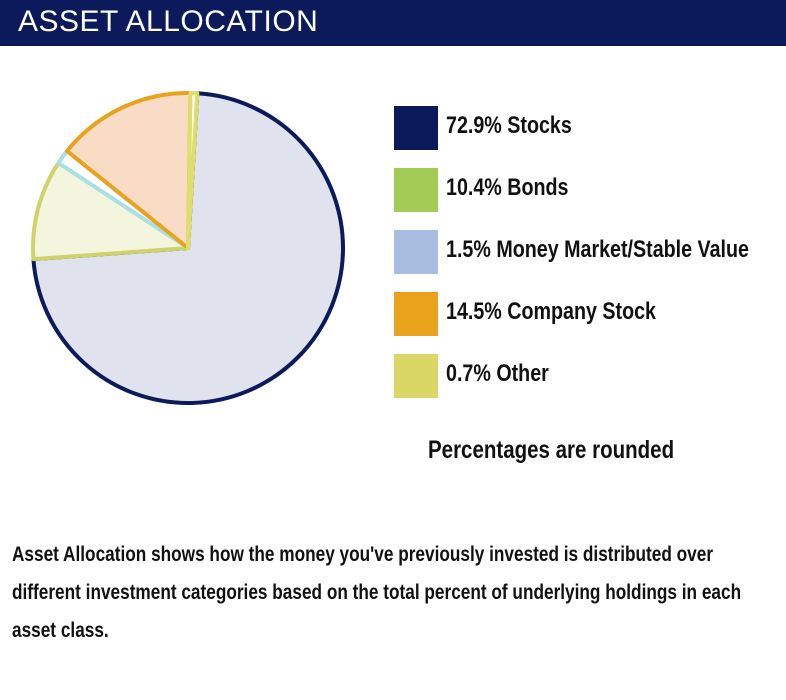 The height and width of the screenshot is (700, 786). What do you see at coordinates (509, 125) in the screenshot?
I see `legend-label: 72.9% Stocks` at bounding box center [509, 125].